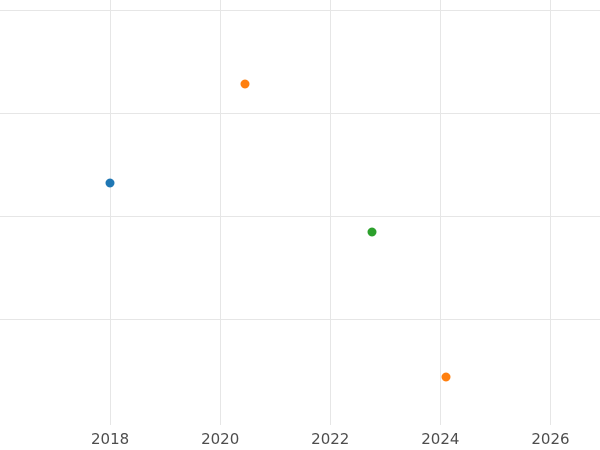  What do you see at coordinates (372, 232) in the screenshot?
I see `scatter-point-series-green` at bounding box center [372, 232].